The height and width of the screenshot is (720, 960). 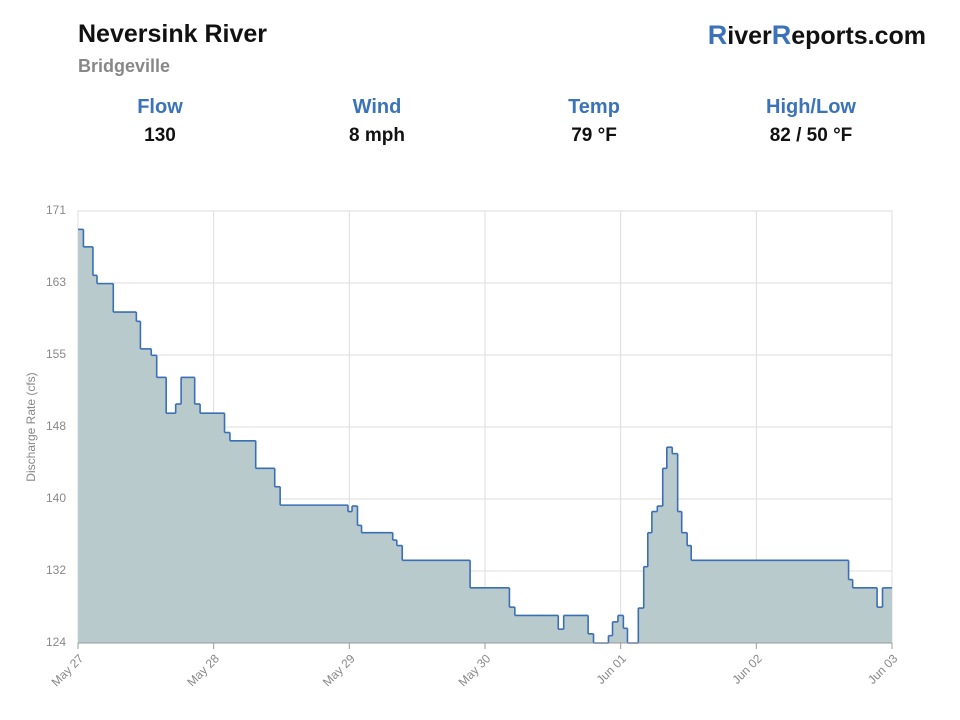 What do you see at coordinates (160, 135) in the screenshot?
I see `stat-value: 130` at bounding box center [160, 135].